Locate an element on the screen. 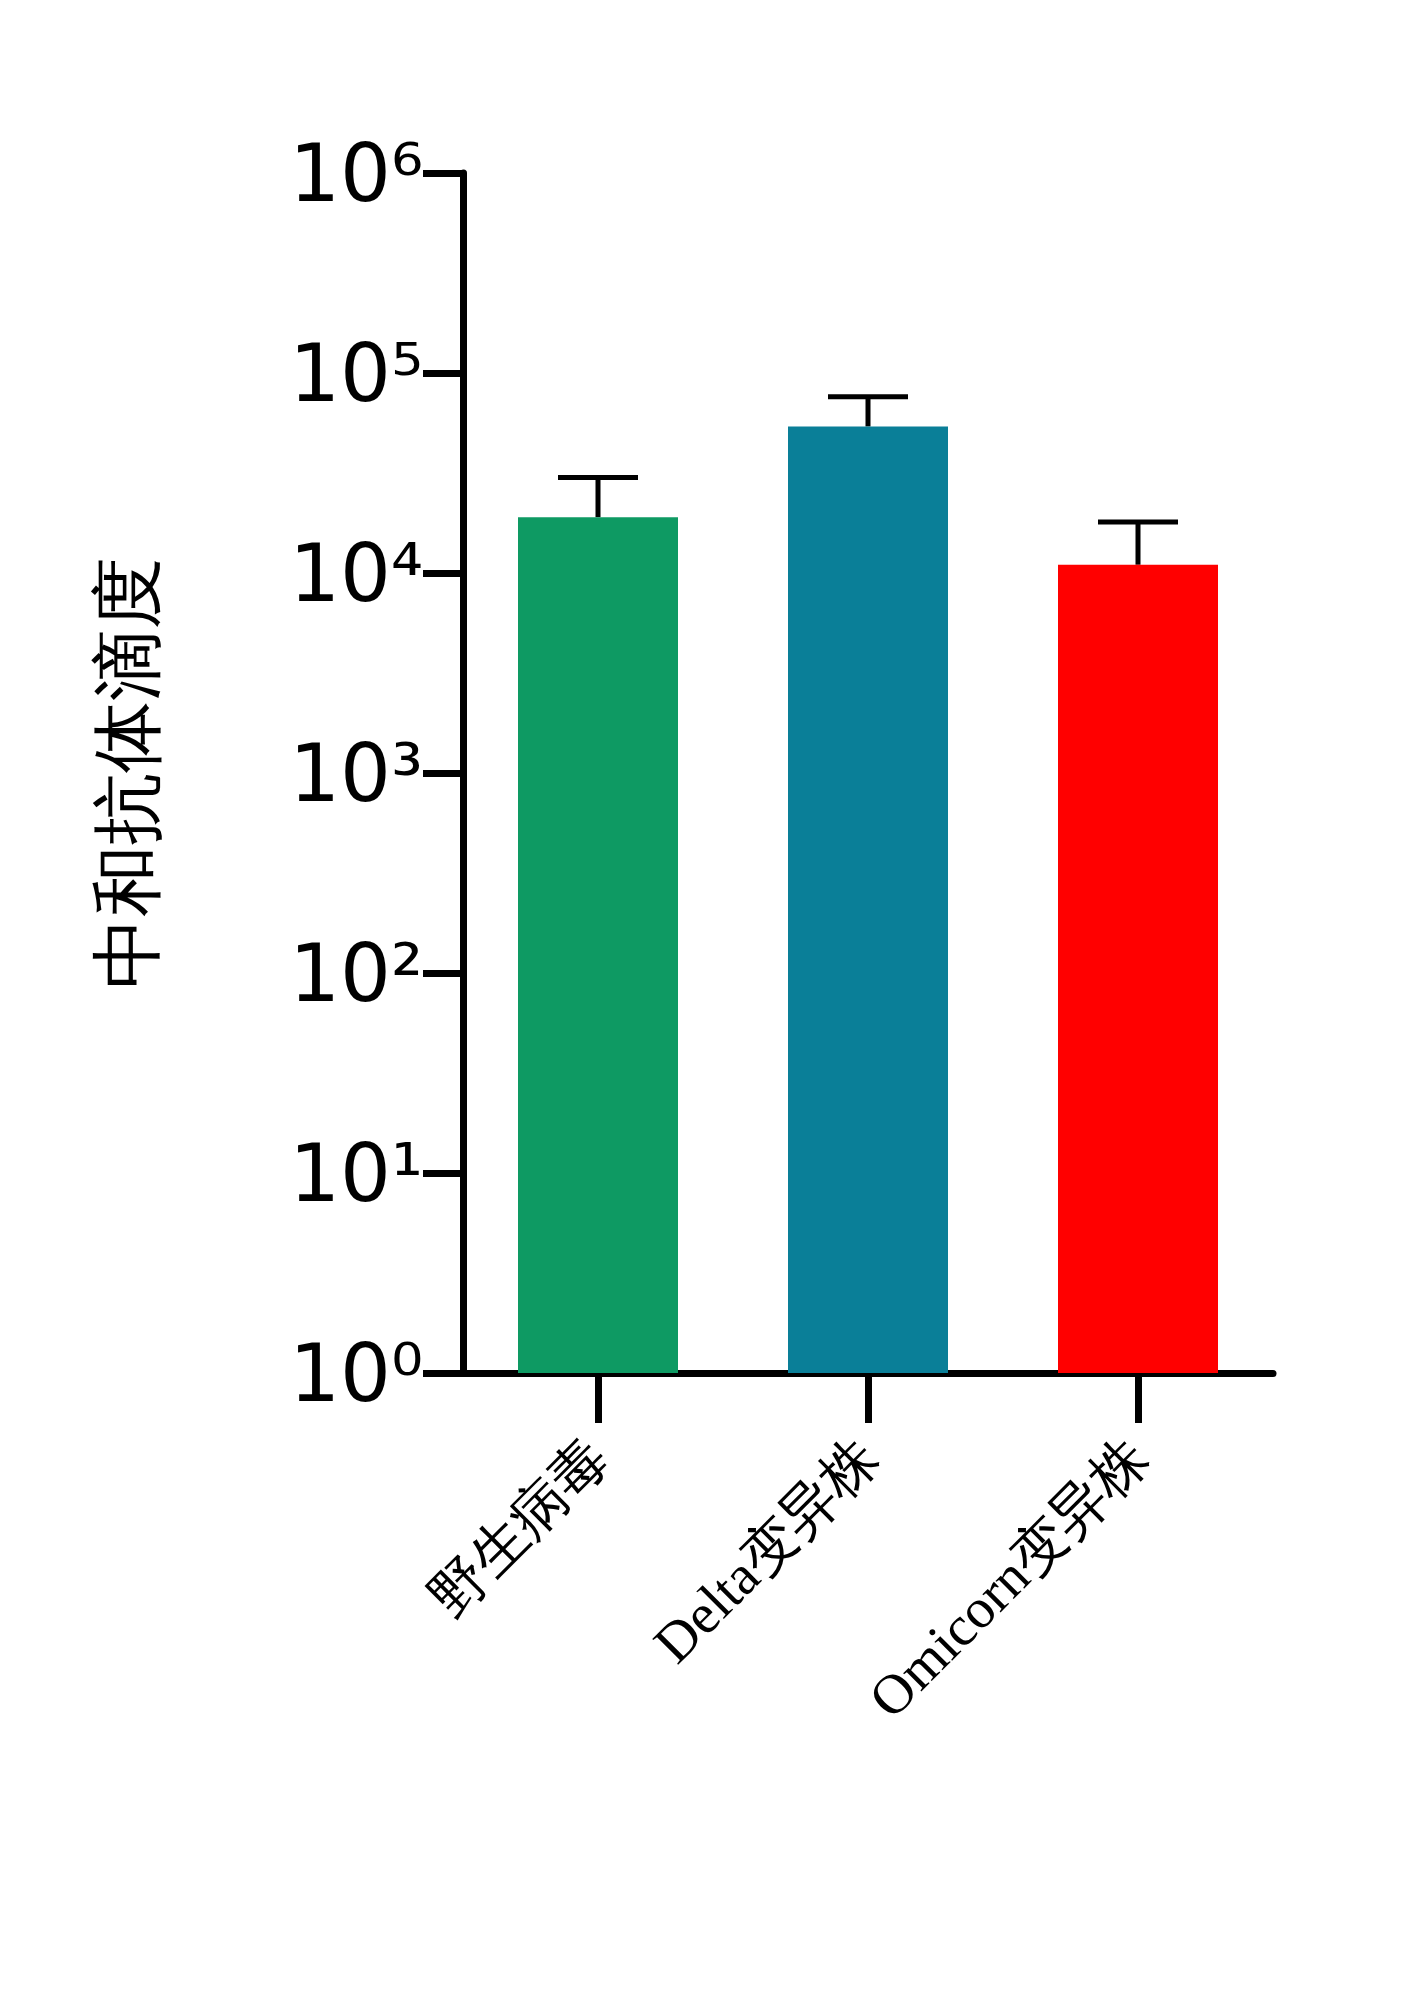 The height and width of the screenshot is (2005, 1401). x-tick-label: 野生病毒 is located at coordinates (518, 1527).